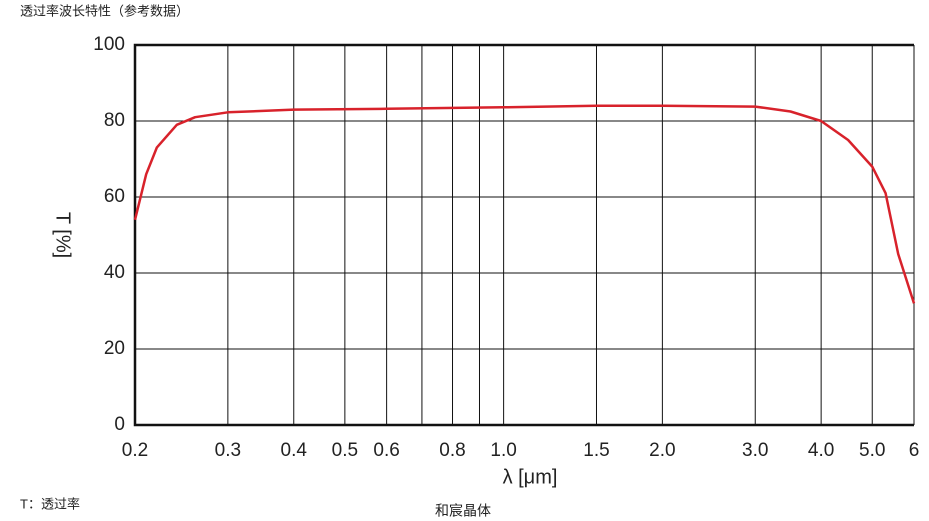  I want to click on x-tick-label: 2.0, so click(662, 450).